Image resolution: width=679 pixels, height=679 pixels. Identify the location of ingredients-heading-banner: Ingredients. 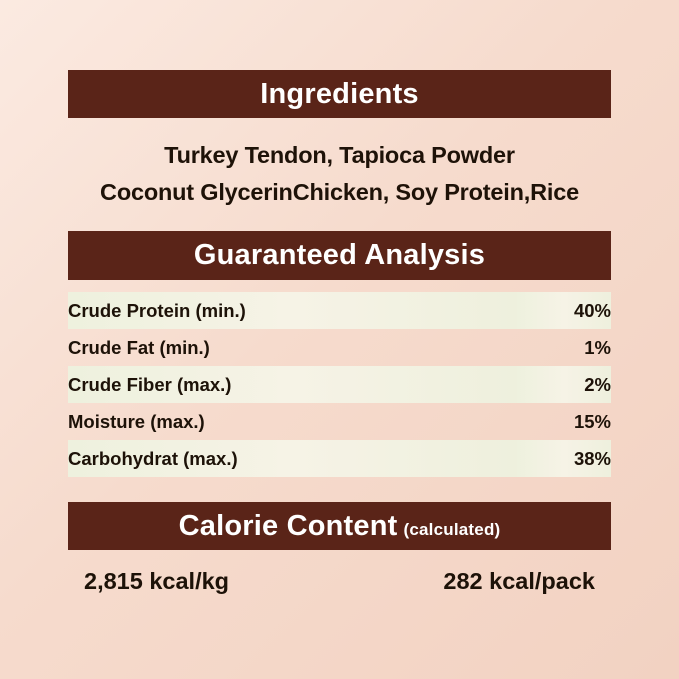
(339, 94).